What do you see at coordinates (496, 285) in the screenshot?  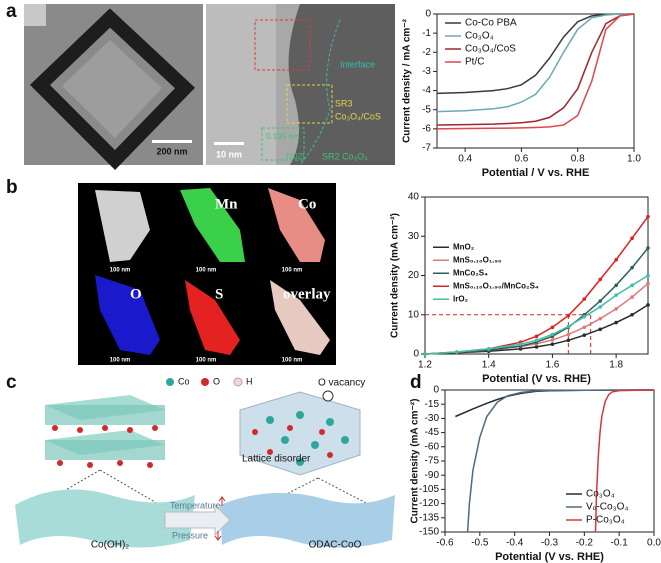 I see `legend-label: MnS₀.₁₀O₁.₉₀/MnCo₂S₄` at bounding box center [496, 285].